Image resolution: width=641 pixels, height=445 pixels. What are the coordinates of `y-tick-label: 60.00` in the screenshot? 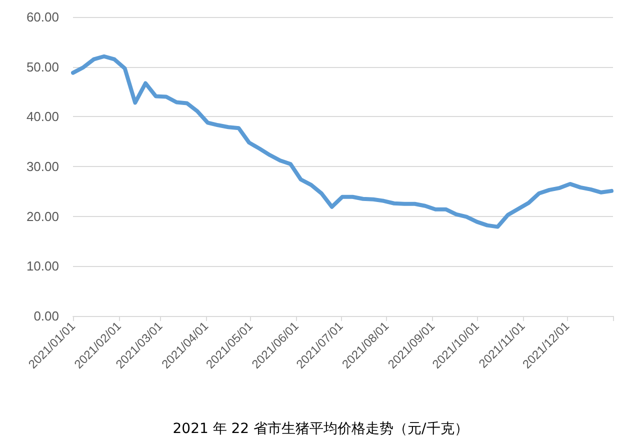 It's located at (42, 17).